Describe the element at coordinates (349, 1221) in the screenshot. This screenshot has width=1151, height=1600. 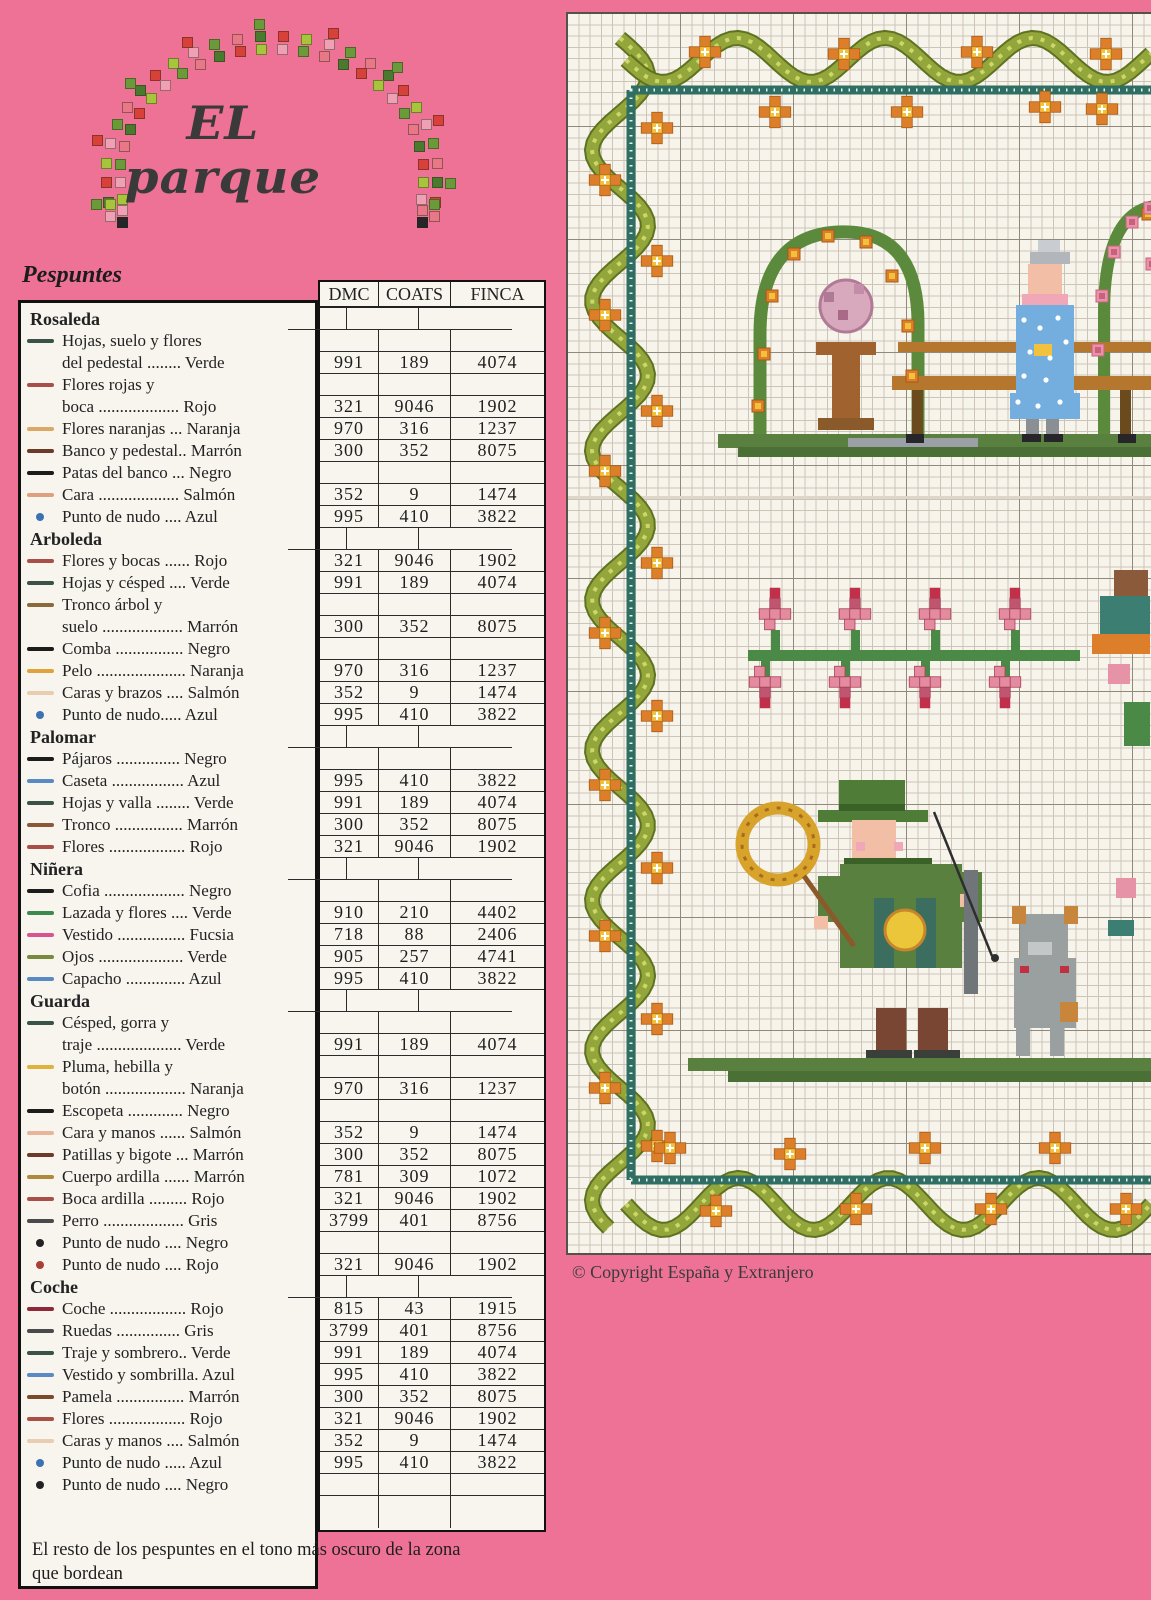
I see `code-cell: 3799` at that location.